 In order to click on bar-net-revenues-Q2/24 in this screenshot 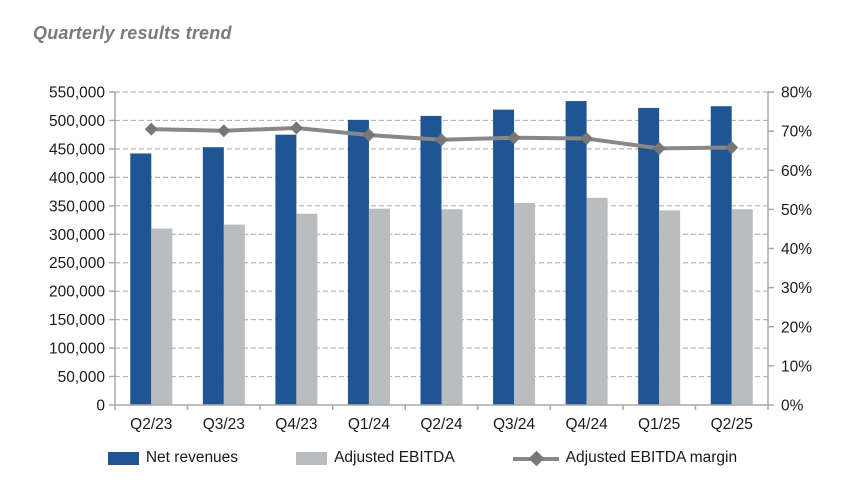, I will do `click(431, 260)`.